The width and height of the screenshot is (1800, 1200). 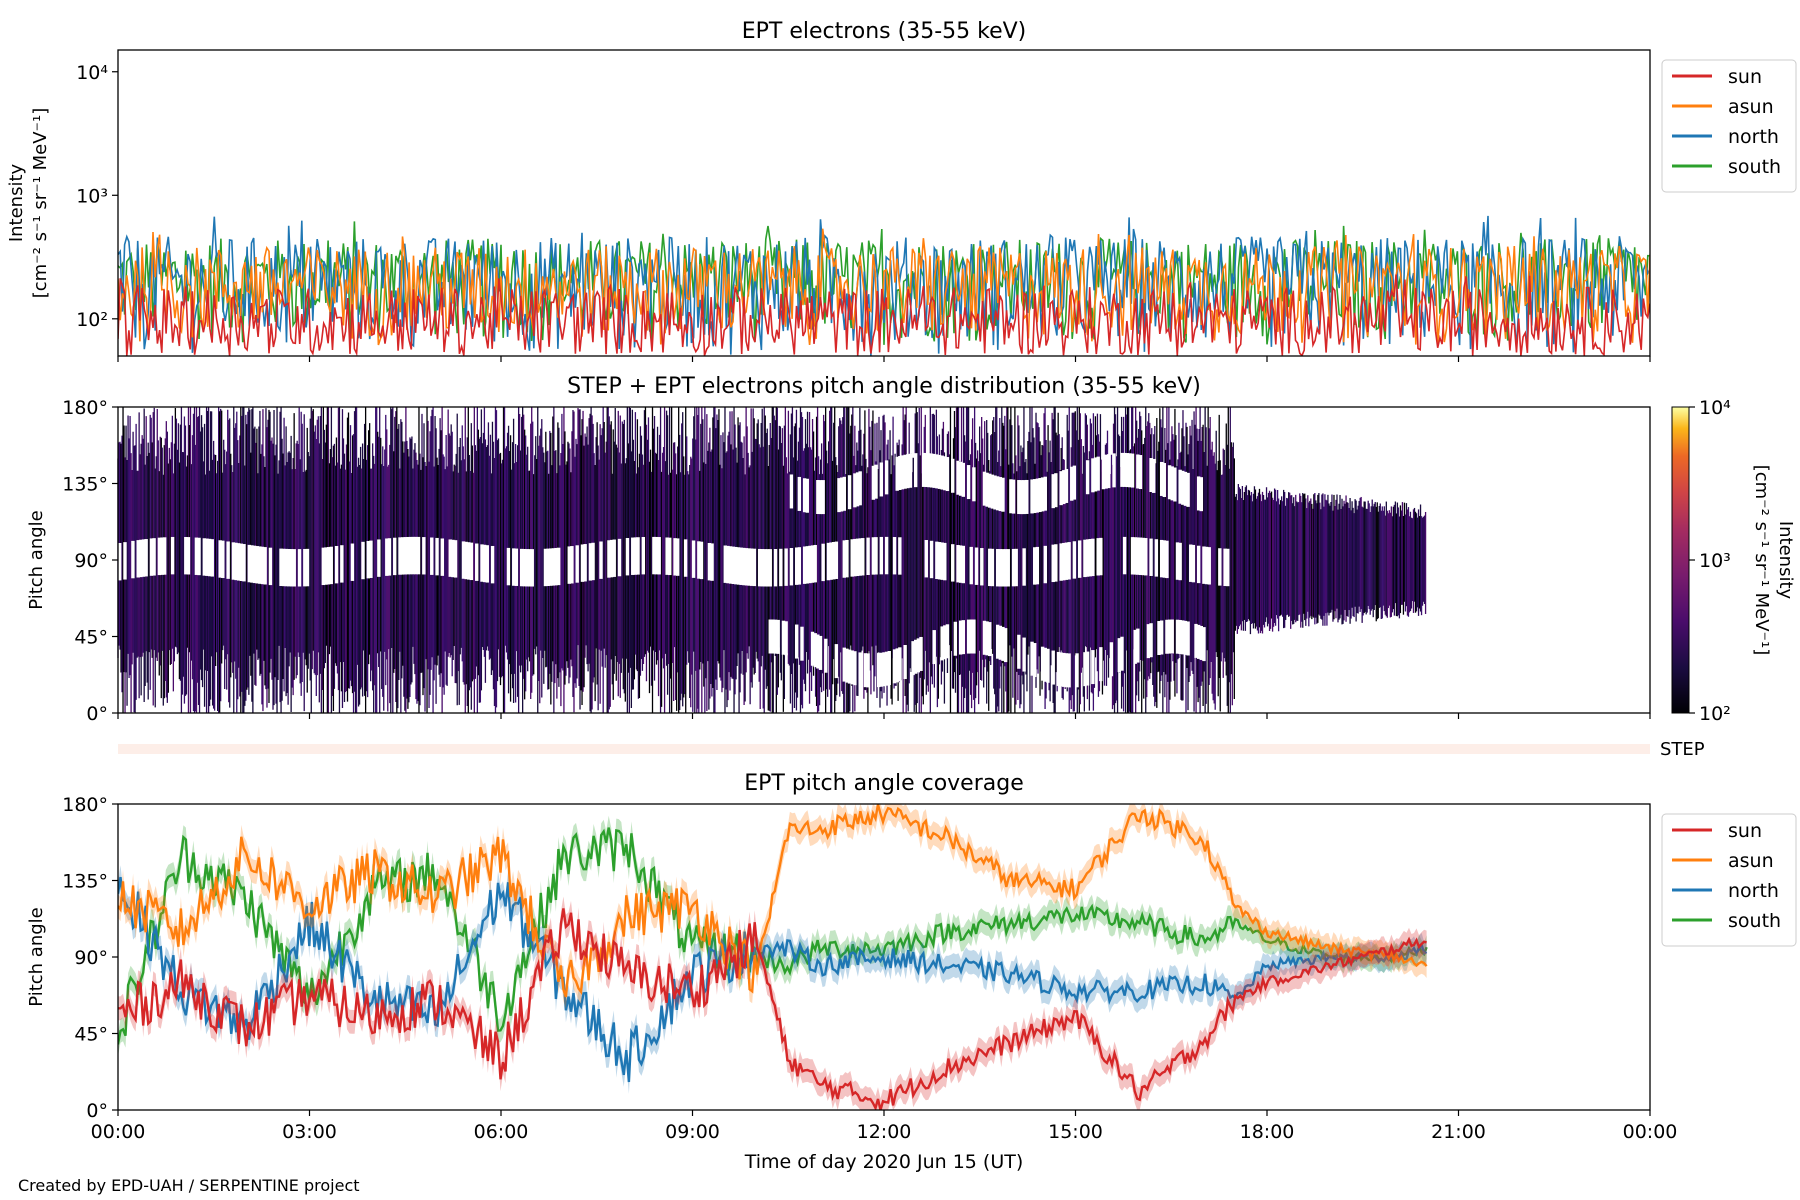 What do you see at coordinates (884, 749) in the screenshot?
I see `step-bar` at bounding box center [884, 749].